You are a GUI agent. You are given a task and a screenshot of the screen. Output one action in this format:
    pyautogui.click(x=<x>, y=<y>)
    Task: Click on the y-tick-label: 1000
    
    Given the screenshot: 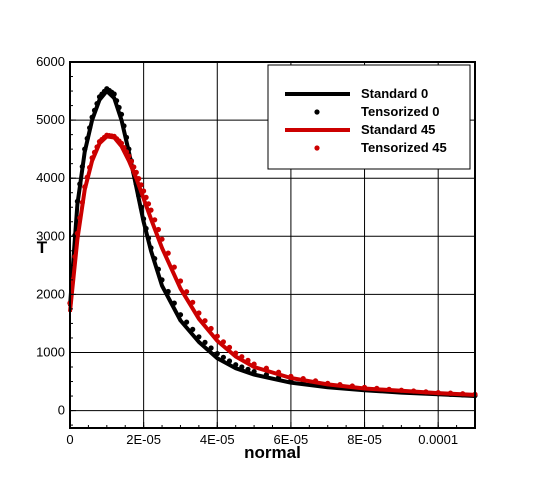 What is the action you would take?
    pyautogui.click(x=50, y=351)
    